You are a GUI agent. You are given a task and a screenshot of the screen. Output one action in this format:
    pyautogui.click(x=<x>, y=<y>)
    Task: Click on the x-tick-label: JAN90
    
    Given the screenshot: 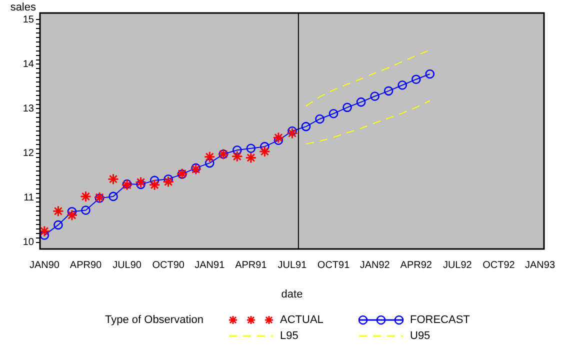 What is the action you would take?
    pyautogui.click(x=44, y=265)
    